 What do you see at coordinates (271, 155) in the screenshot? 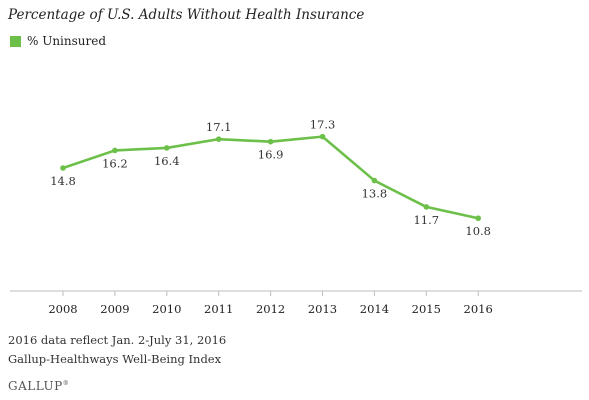
I see `data-label: 16.9` at bounding box center [271, 155].